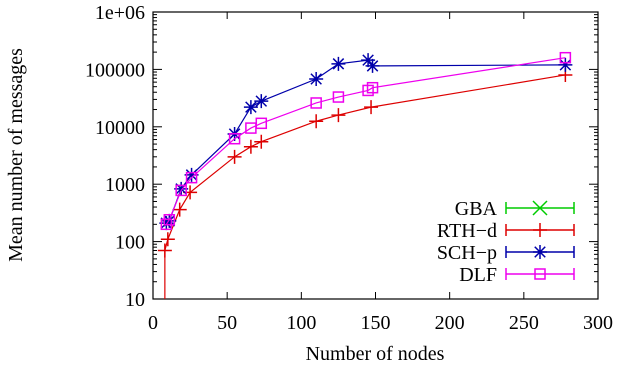  Describe the element at coordinates (301, 323) in the screenshot. I see `x-tick-label: 100` at that location.